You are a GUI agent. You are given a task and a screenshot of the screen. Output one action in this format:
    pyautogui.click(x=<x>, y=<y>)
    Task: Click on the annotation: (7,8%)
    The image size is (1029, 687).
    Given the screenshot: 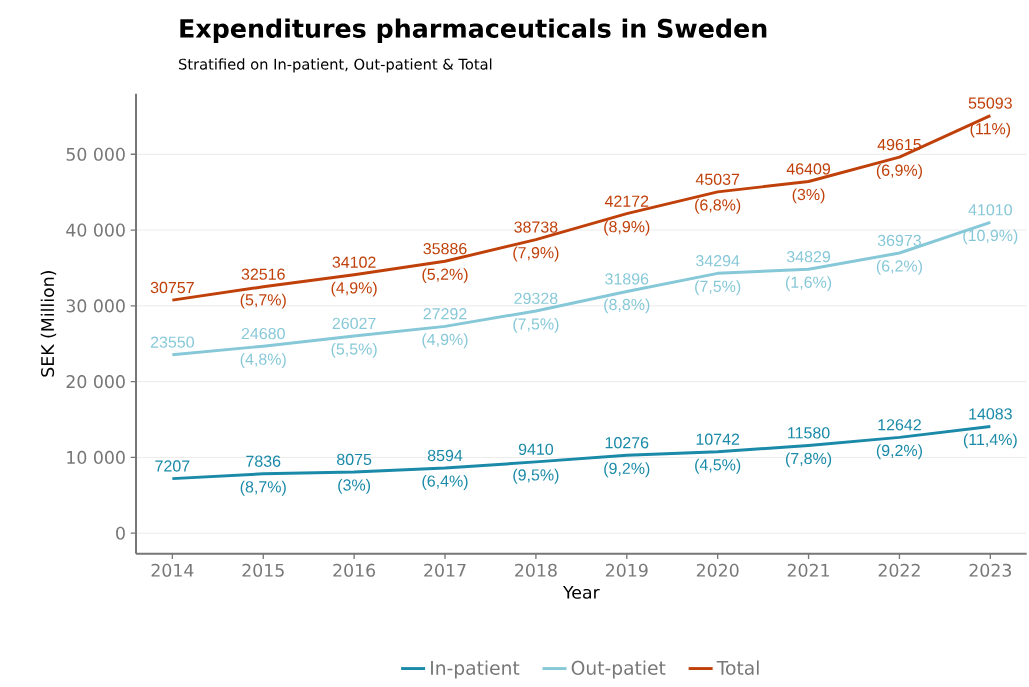 What is the action you would take?
    pyautogui.click(x=808, y=460)
    